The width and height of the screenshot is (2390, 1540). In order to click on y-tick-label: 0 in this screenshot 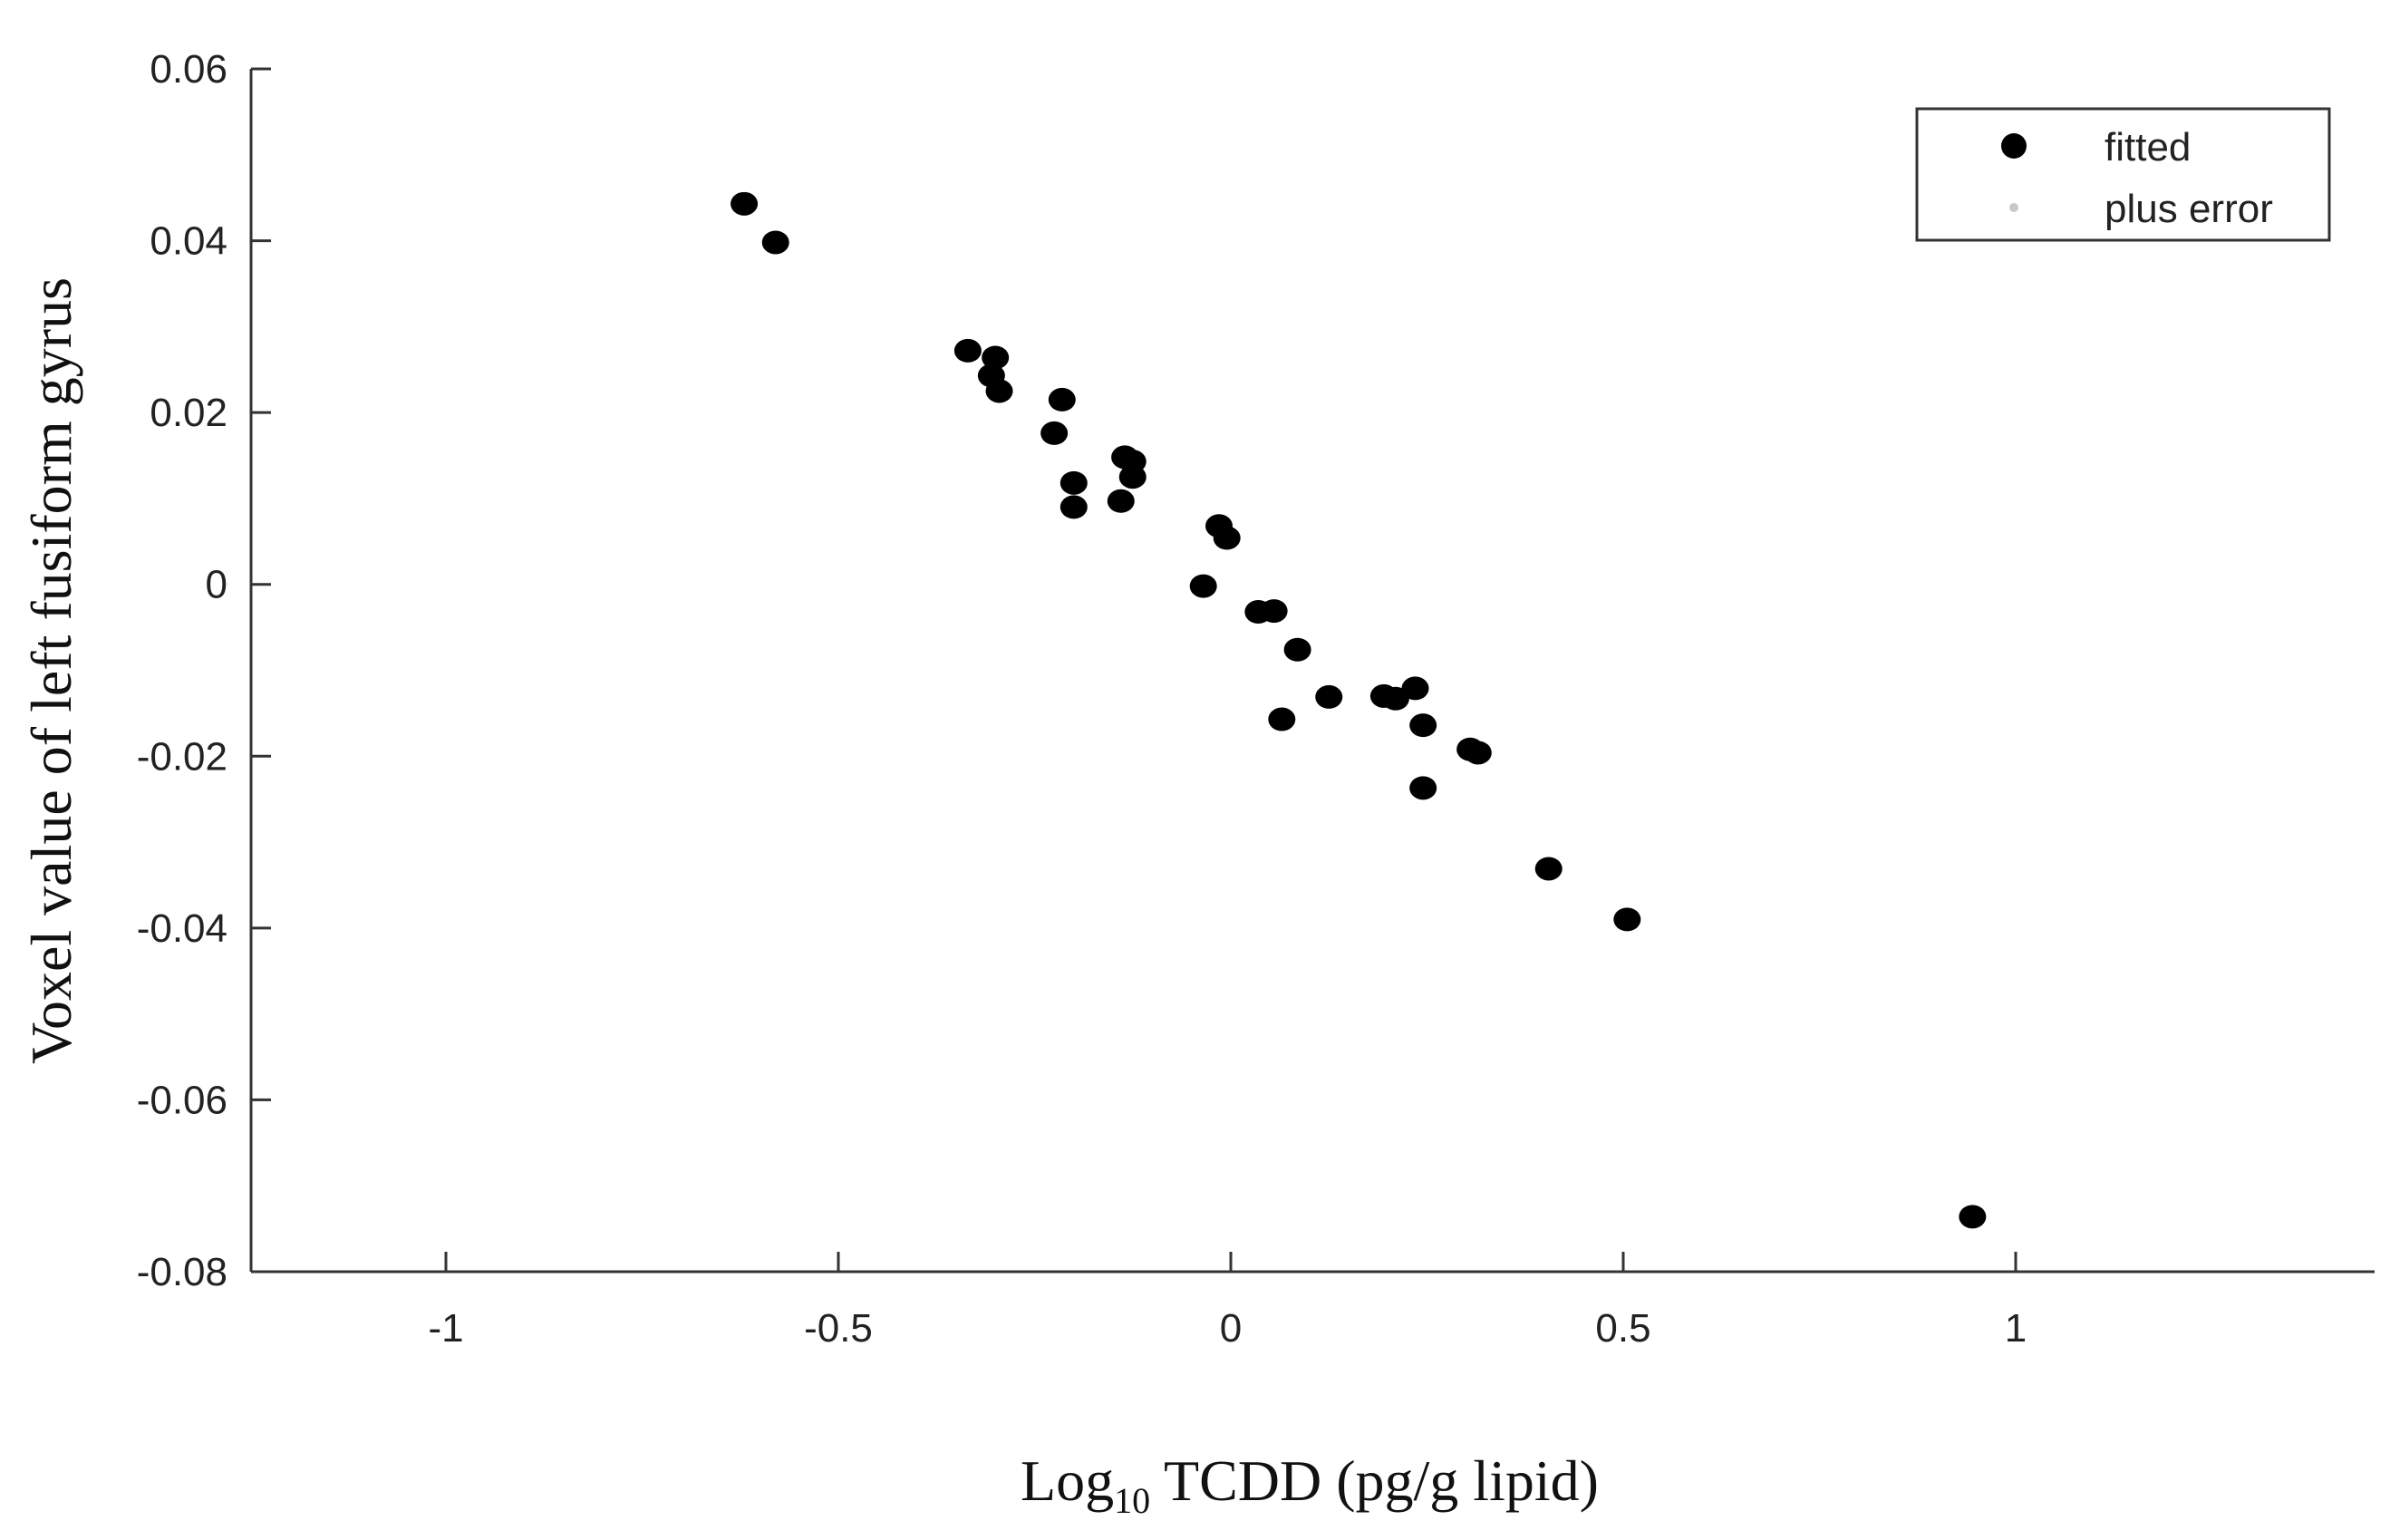, I will do `click(216, 585)`.